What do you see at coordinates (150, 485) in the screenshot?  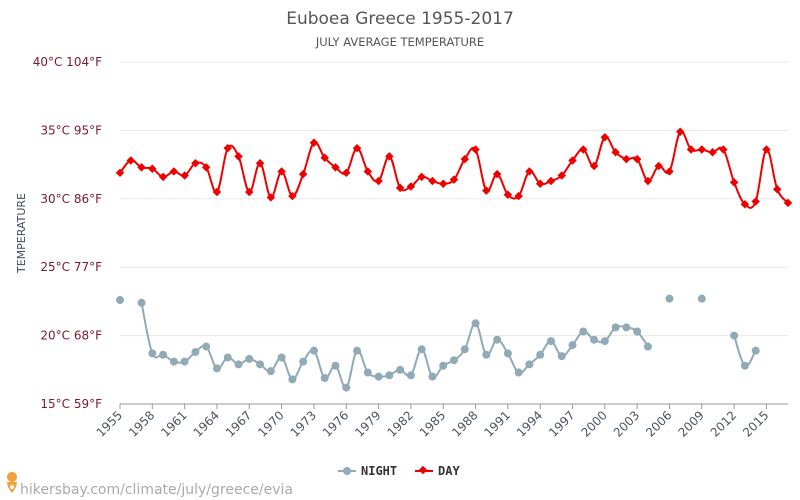 I see `source-link: hikersbay.com/climate/july/greece/evia` at bounding box center [150, 485].